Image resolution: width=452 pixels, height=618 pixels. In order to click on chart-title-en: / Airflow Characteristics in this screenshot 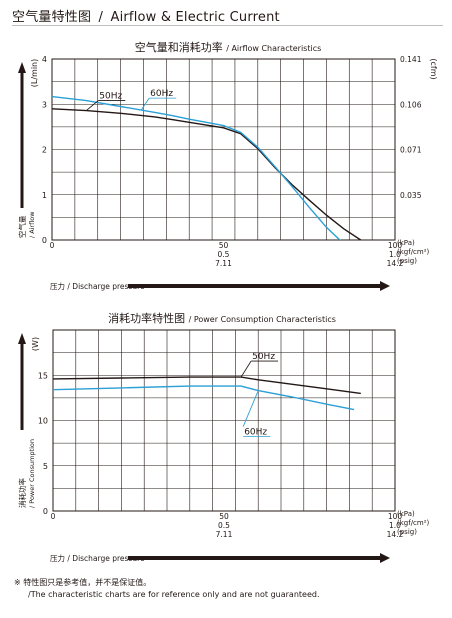, I will do `click(273, 48)`.